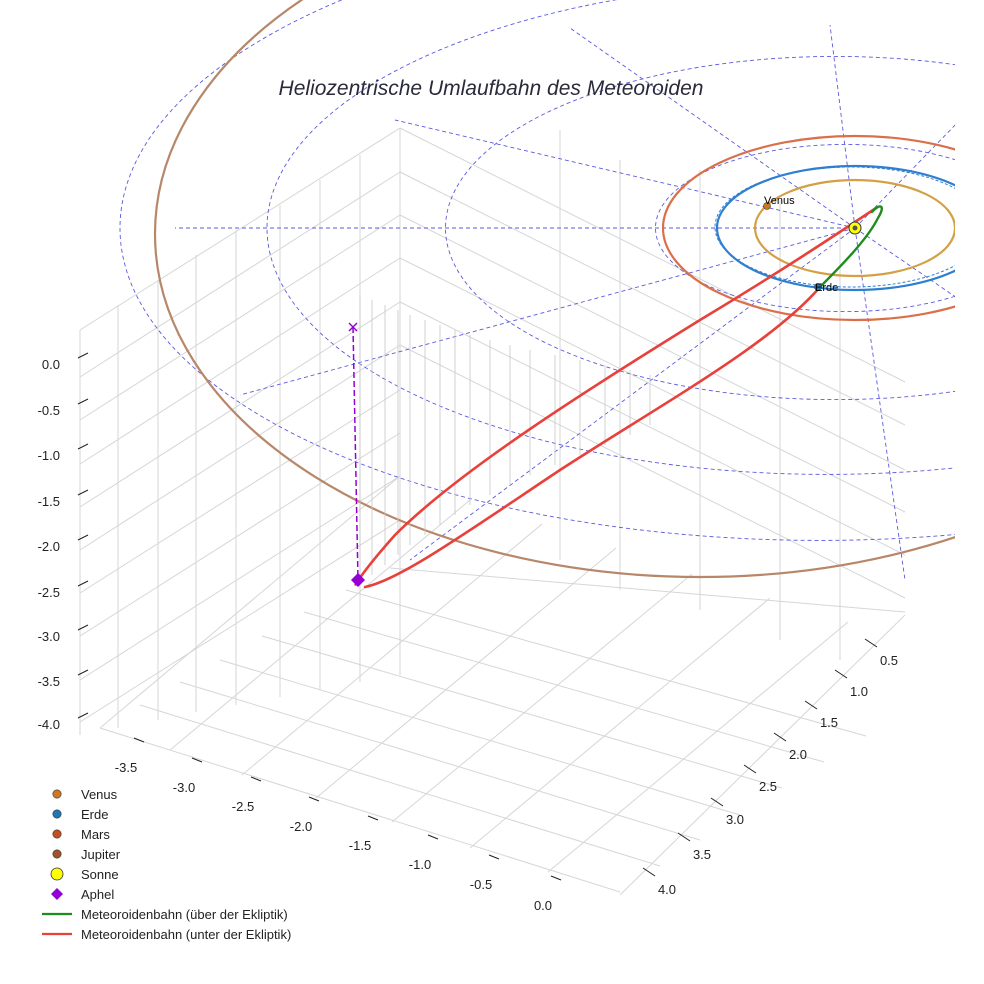 The height and width of the screenshot is (984, 984). Describe the element at coordinates (164, 814) in the screenshot. I see `legend-entry: Erde` at that location.